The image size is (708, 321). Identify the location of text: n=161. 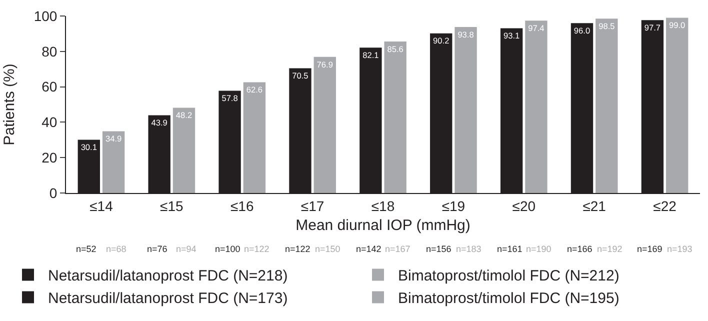
(509, 249).